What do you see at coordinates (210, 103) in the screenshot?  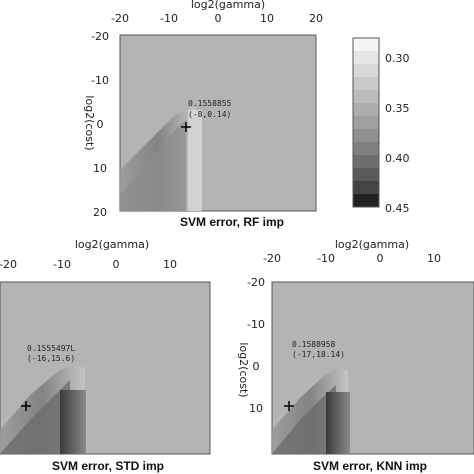 I see `annotation-value-rf: 0.1558855` at bounding box center [210, 103].